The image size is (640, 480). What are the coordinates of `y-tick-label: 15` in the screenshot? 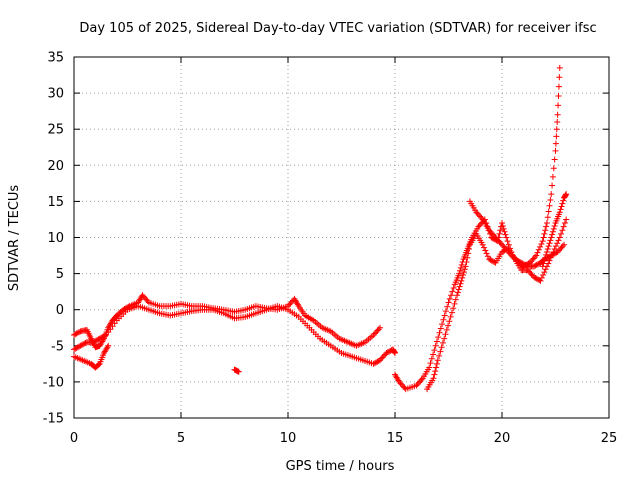 It's located at (55, 202).